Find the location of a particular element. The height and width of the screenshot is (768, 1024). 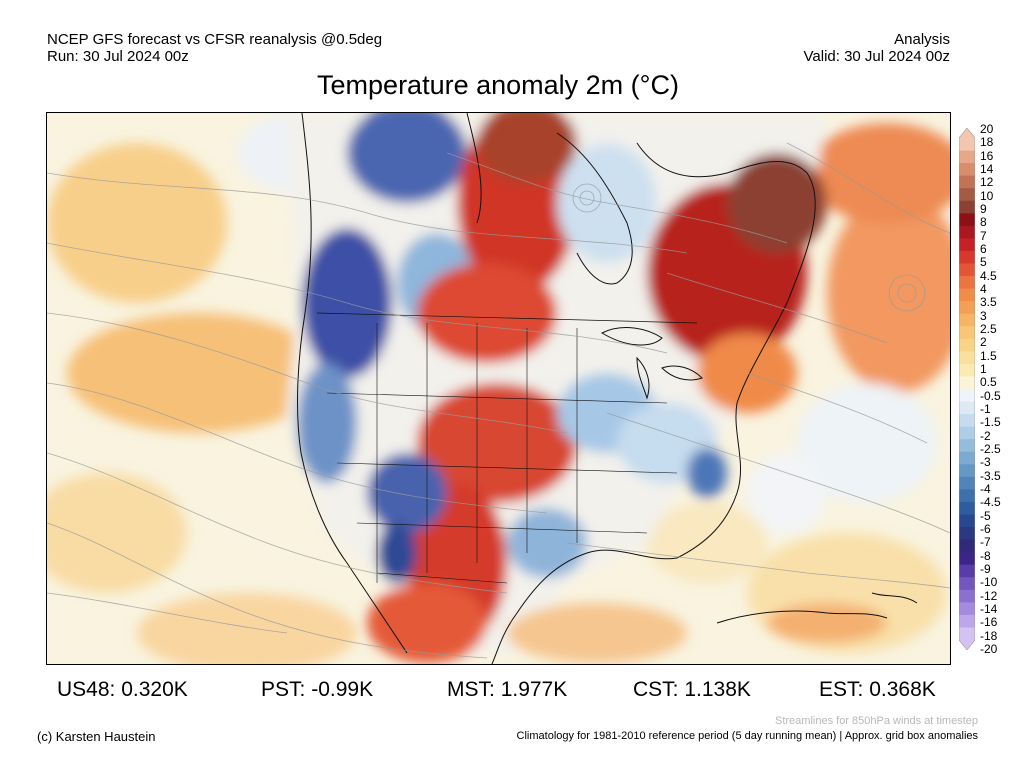

map-title: Temperature anomaly 2m (°C) is located at coordinates (498, 85).